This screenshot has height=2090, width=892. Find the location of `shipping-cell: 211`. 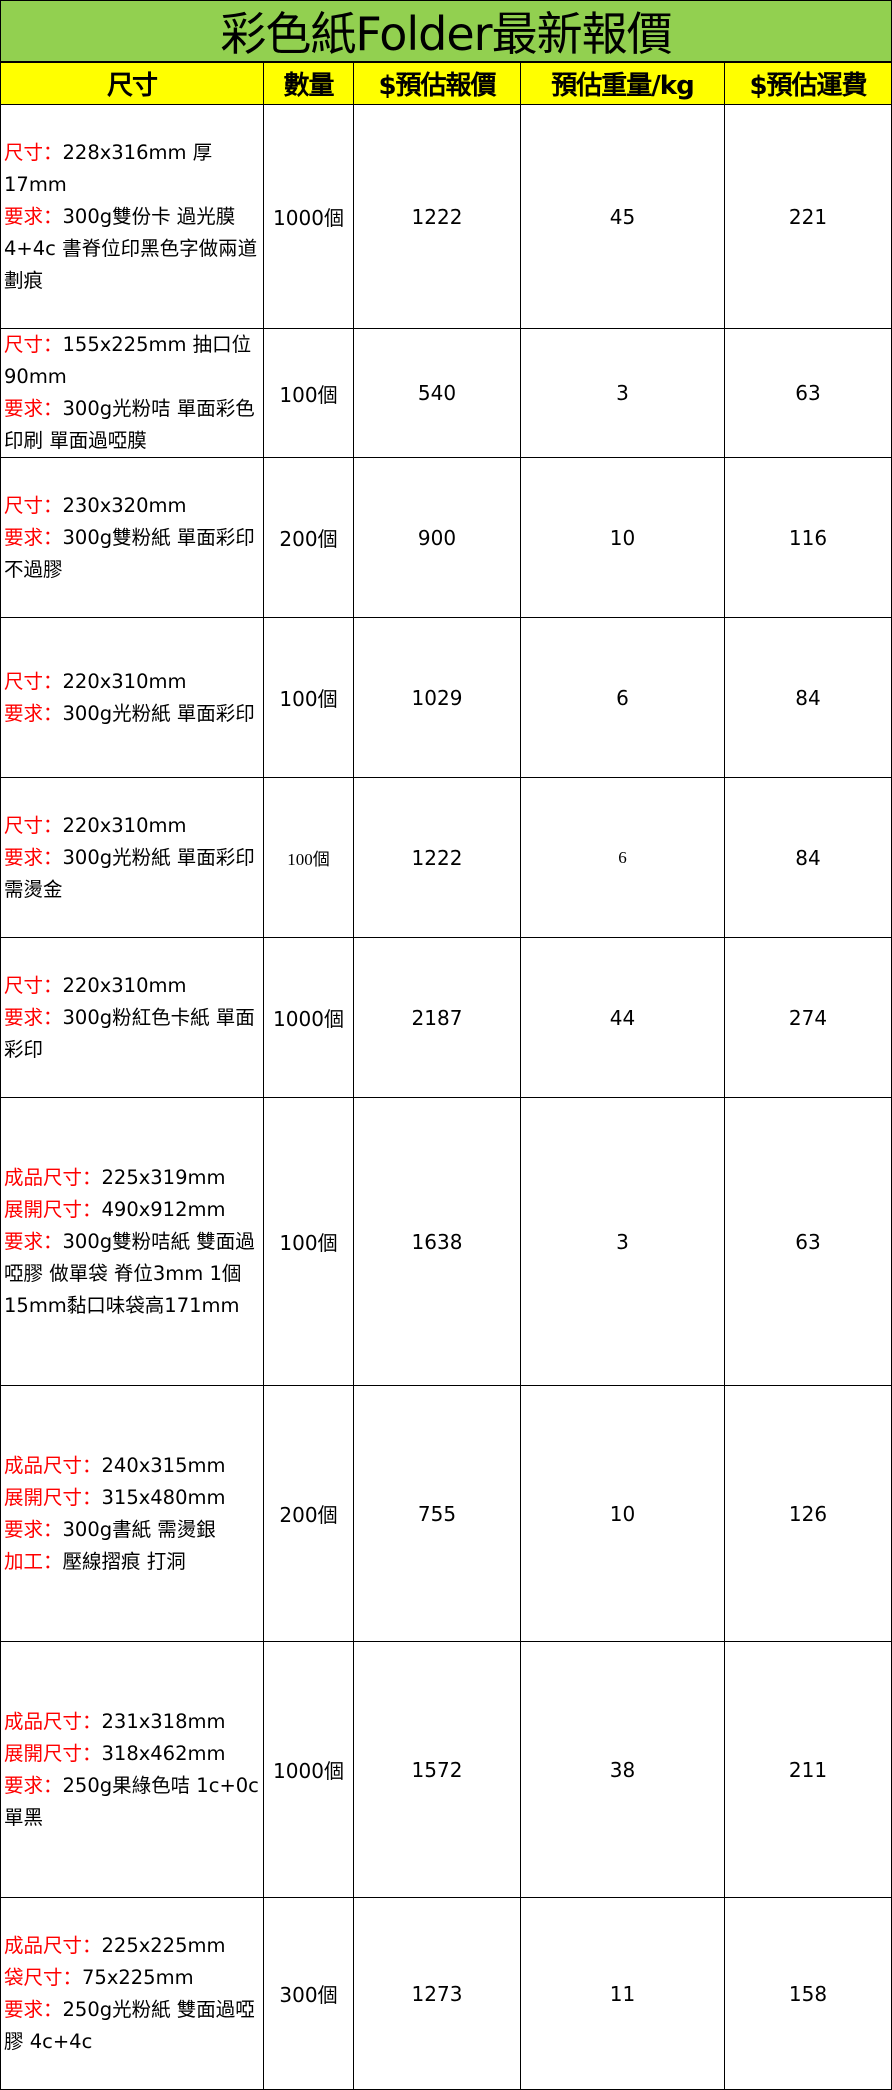

shipping-cell: 211 is located at coordinates (808, 1769).